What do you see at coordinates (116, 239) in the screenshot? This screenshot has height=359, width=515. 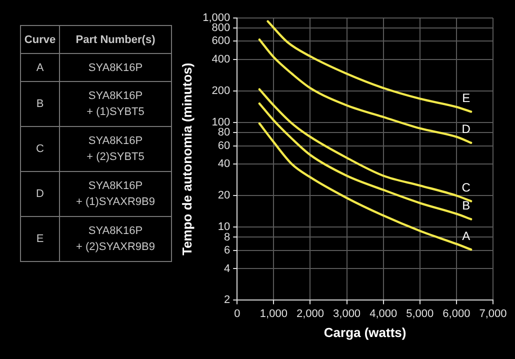 I see `text: SYA8K16P + (2)SYAXR9B9` at bounding box center [116, 239].